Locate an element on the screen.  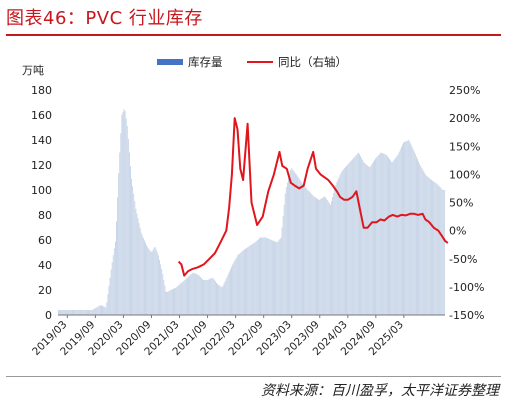
y-right-tick-label: 100% is located at coordinates (464, 174).